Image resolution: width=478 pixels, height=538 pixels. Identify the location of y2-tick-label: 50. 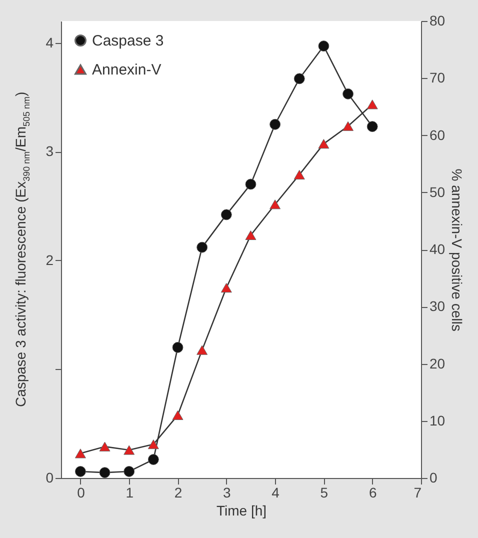
(438, 192).